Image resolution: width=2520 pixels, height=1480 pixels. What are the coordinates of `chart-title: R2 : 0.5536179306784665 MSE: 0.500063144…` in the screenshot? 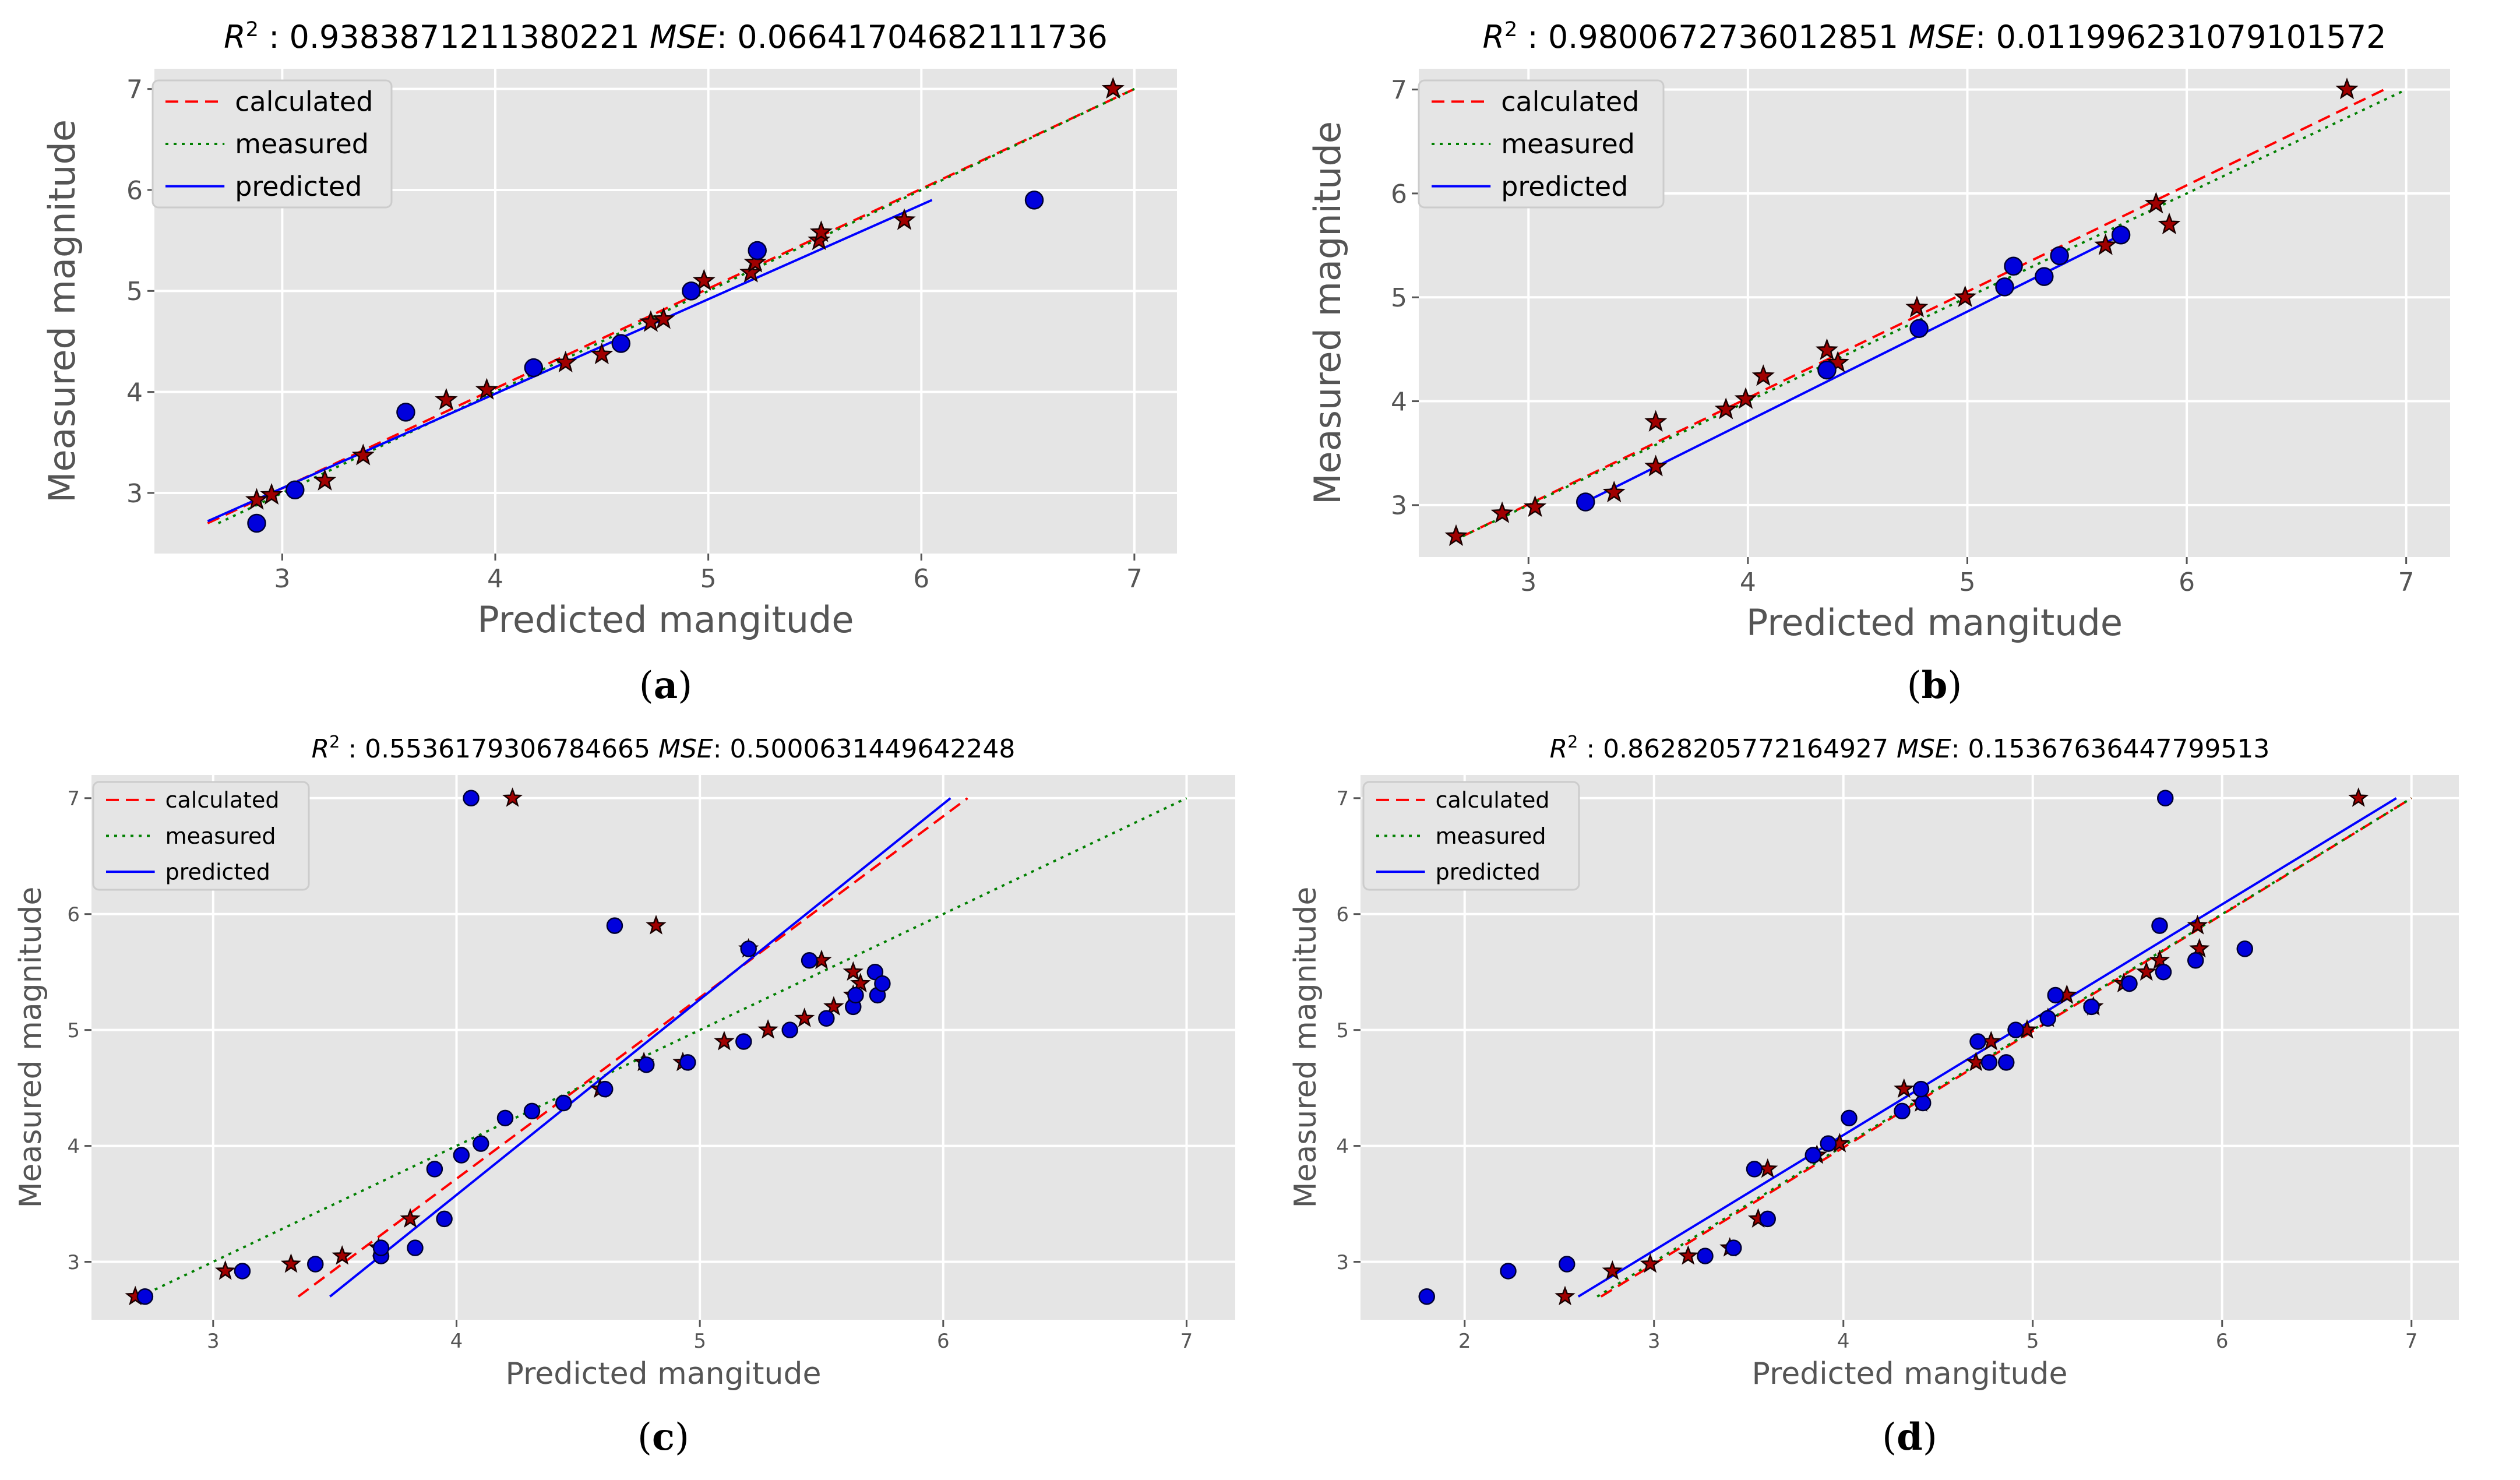 It's located at (664, 748).